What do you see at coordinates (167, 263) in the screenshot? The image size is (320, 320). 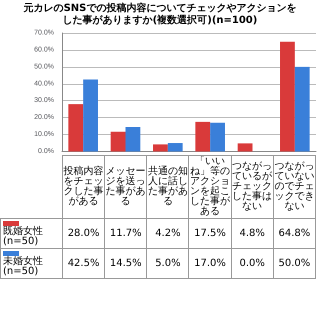 I see `data-label: 5.0%` at bounding box center [167, 263].